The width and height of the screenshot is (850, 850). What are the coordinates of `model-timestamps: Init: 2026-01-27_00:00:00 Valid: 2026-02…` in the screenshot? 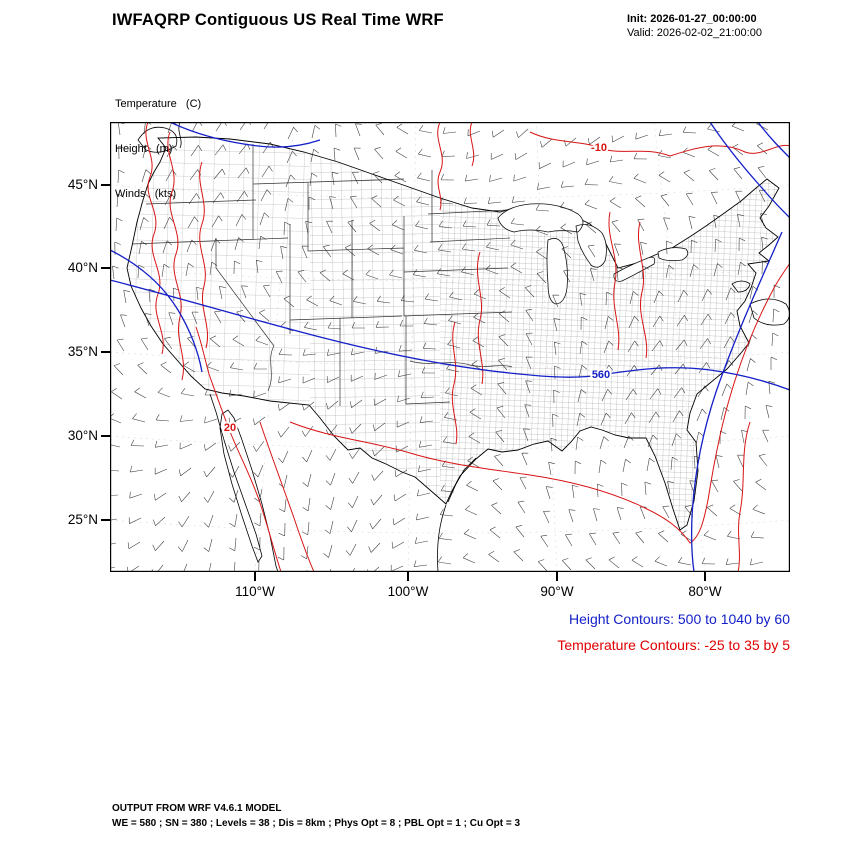 It's located at (717, 26).